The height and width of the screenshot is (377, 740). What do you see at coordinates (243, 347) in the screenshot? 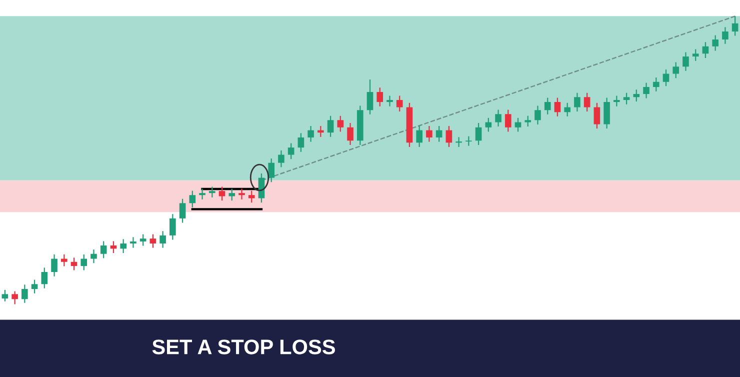
I see `text: SET A STOP LOSS` at bounding box center [243, 347].